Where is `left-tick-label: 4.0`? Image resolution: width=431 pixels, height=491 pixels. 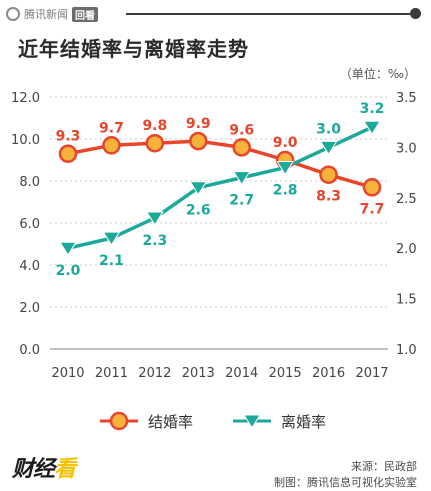
left-tick-label: 4.0 is located at coordinates (29, 266).